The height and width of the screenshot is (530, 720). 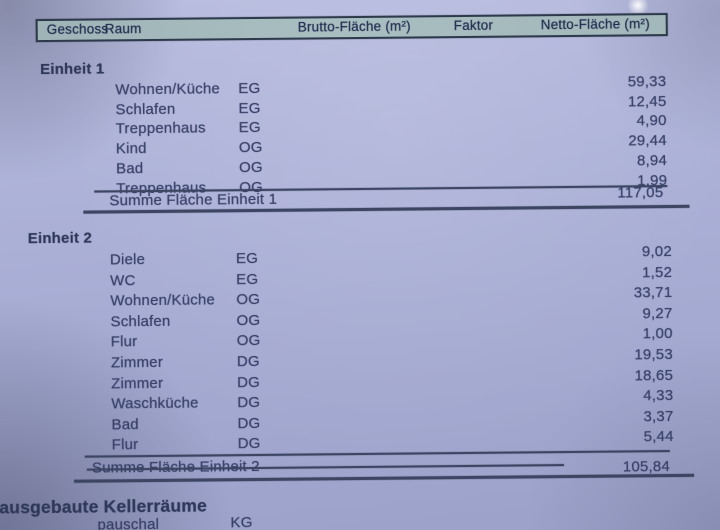 What do you see at coordinates (77, 29) in the screenshot?
I see `col-header-geschoss: Geschoss` at bounding box center [77, 29].